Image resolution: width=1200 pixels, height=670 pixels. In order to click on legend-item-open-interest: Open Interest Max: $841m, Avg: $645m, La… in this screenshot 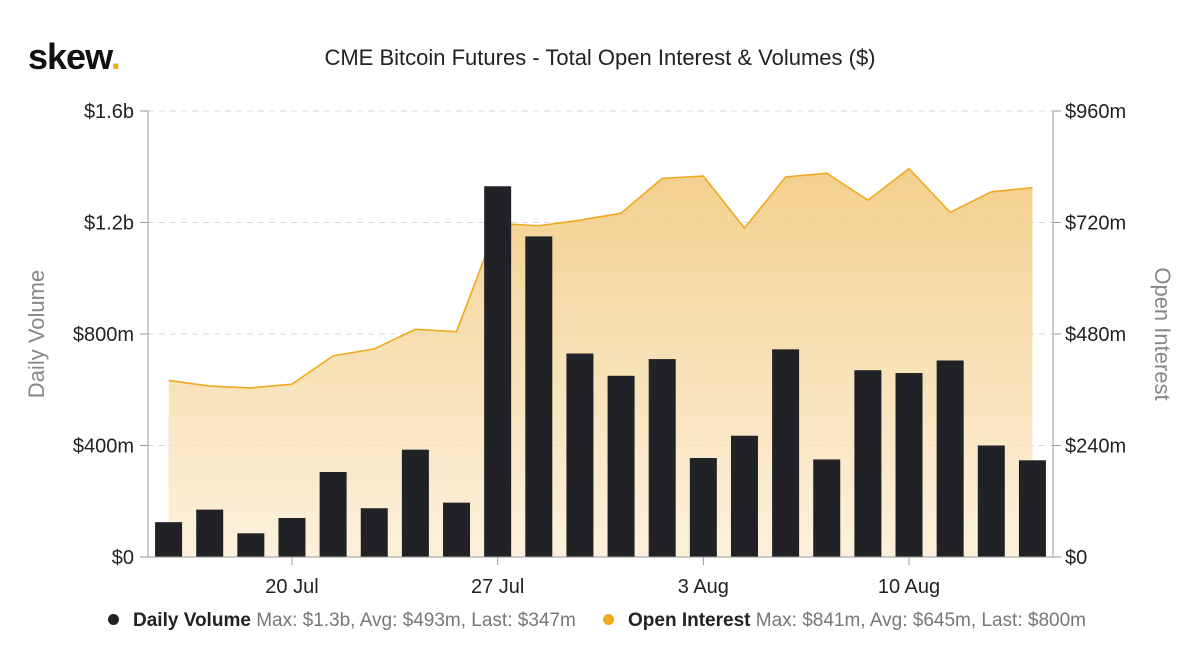, I will do `click(844, 621)`.